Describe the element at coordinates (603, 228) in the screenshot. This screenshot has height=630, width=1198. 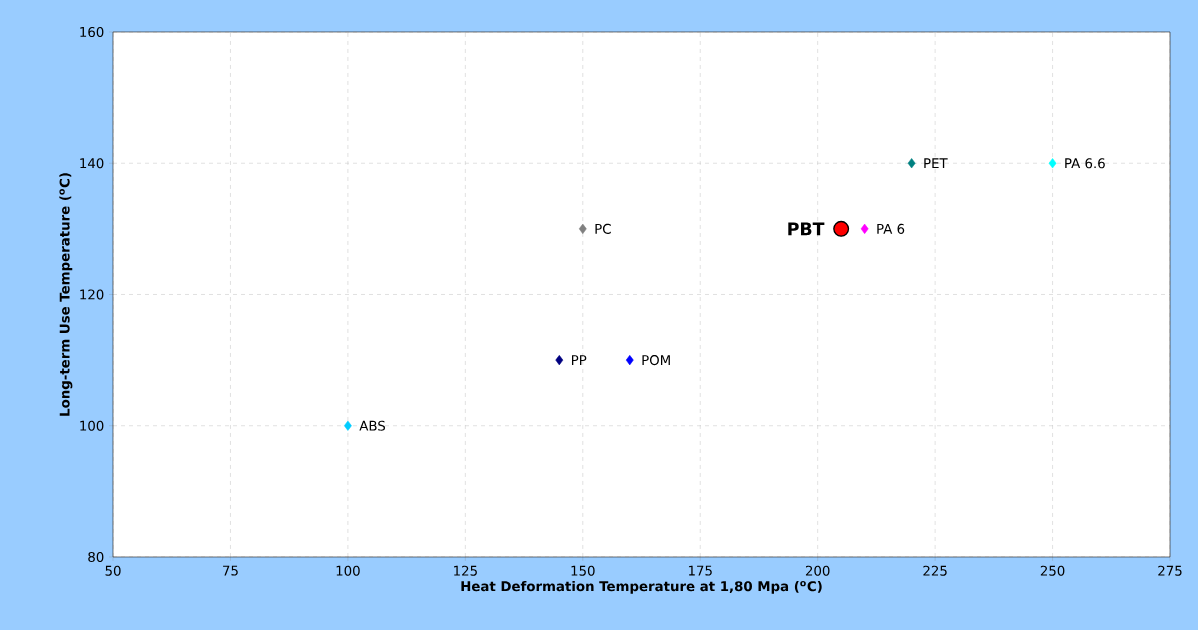
I see `series-label: PC` at that location.